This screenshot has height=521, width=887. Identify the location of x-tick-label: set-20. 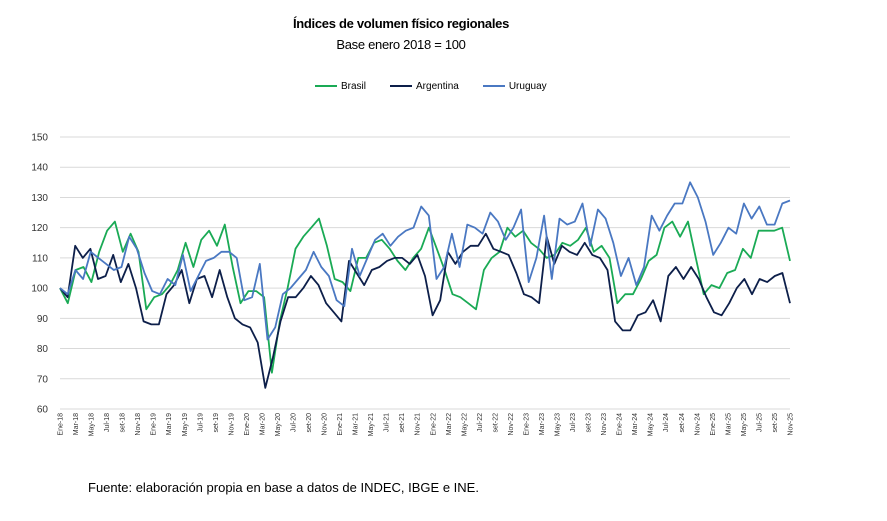
(309, 423).